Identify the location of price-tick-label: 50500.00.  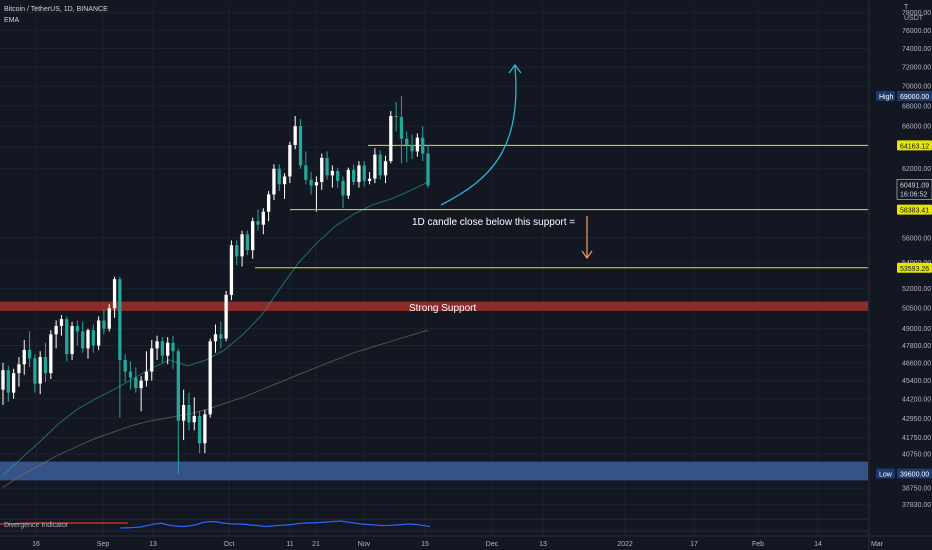
(916, 309).